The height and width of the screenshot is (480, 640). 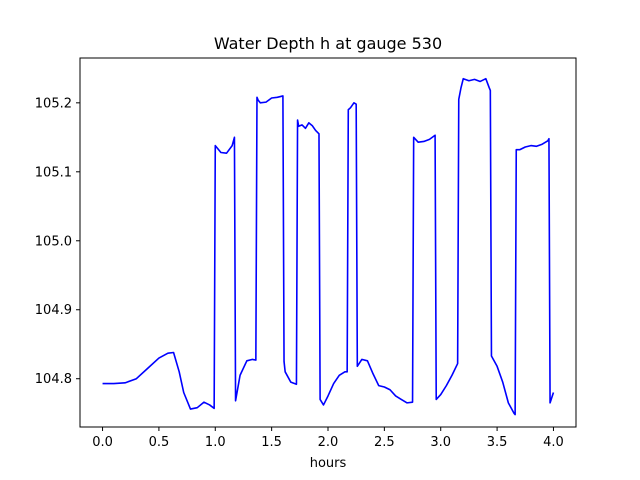 I want to click on x-axis: 0.0 0.5 1.0 1.5 2.0 2.5 3.0 3.5 4.0, so click(x=328, y=438).